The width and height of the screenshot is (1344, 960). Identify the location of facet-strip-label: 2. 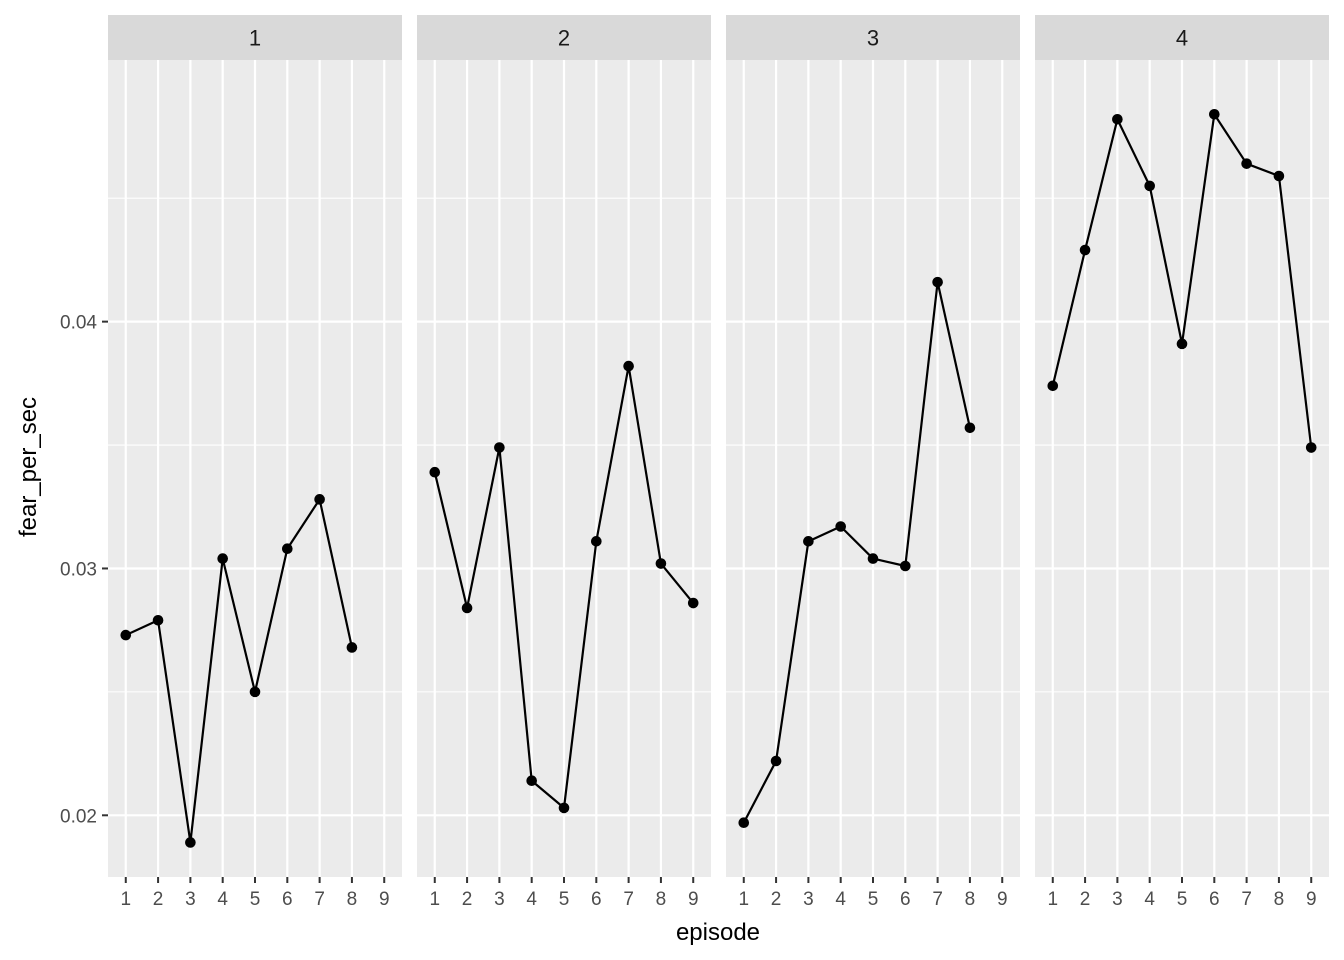
(564, 38).